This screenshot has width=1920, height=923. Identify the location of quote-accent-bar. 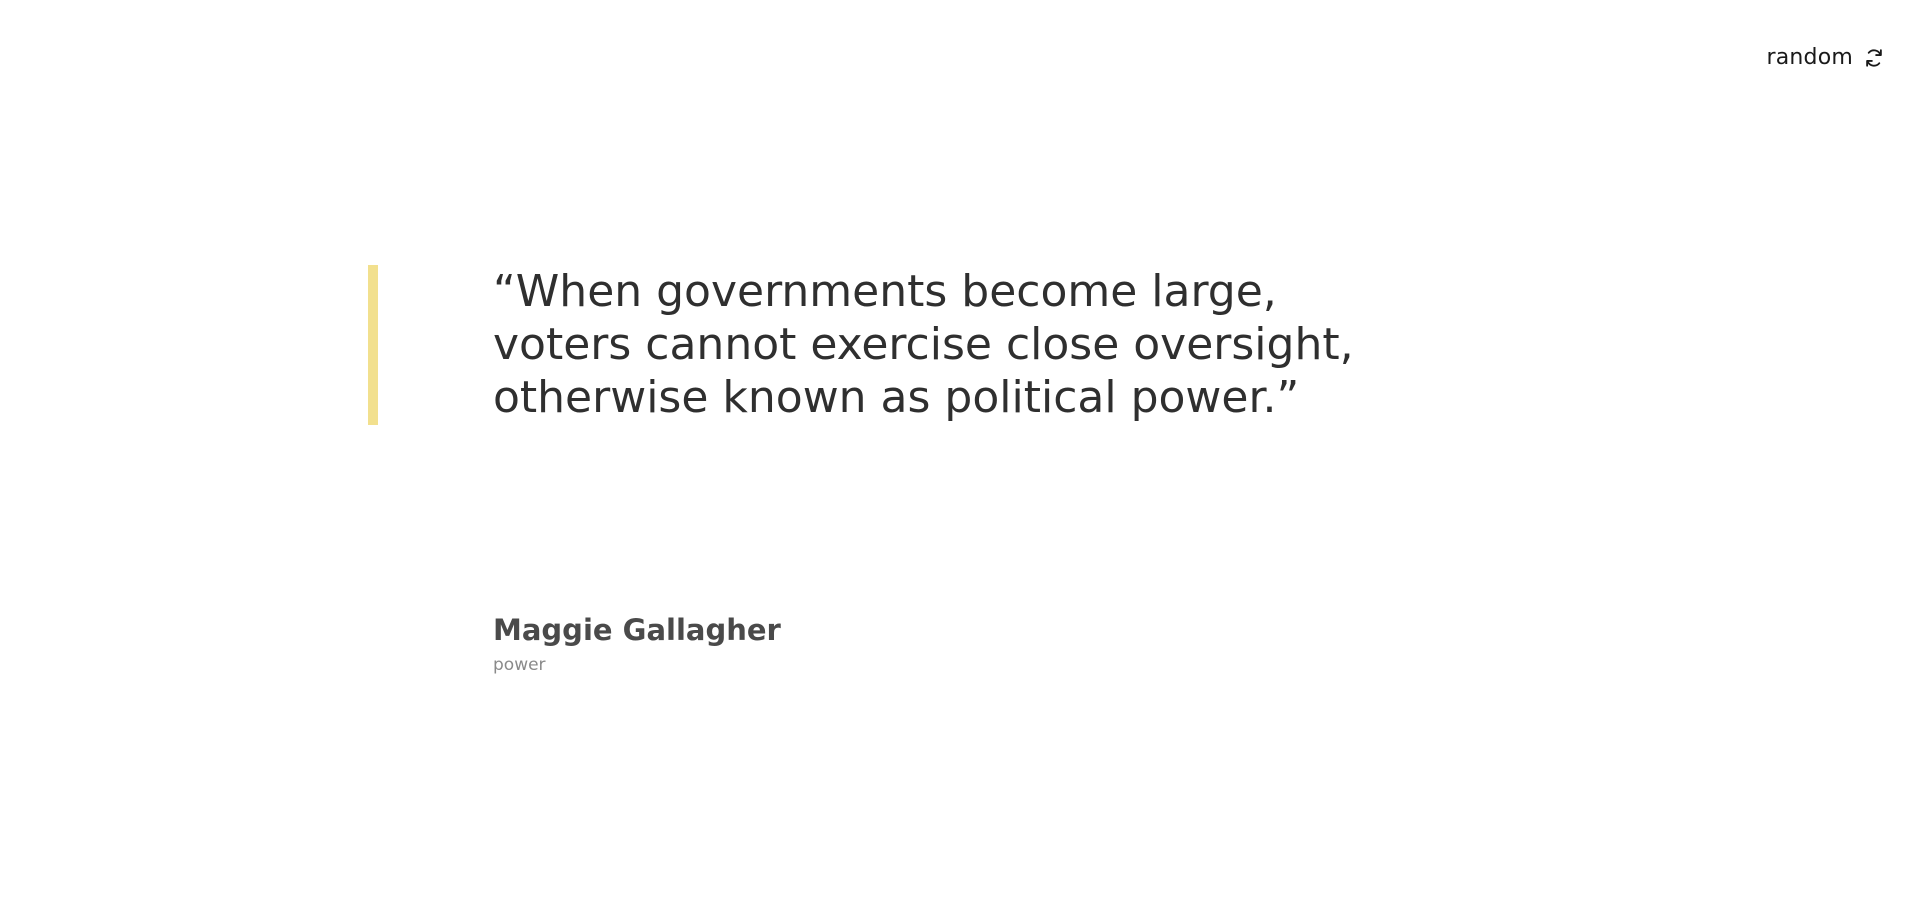
(373, 345).